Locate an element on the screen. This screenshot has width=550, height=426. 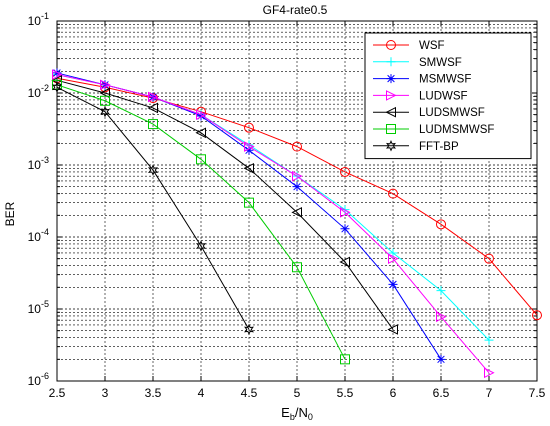
y-tick-label: 10⁻¹ is located at coordinates (38, 19).